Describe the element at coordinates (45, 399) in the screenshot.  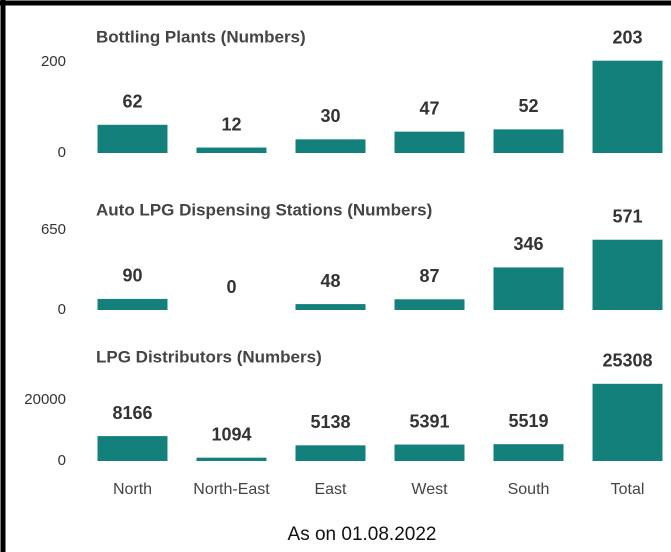
I see `y-tick-label: 20000` at that location.